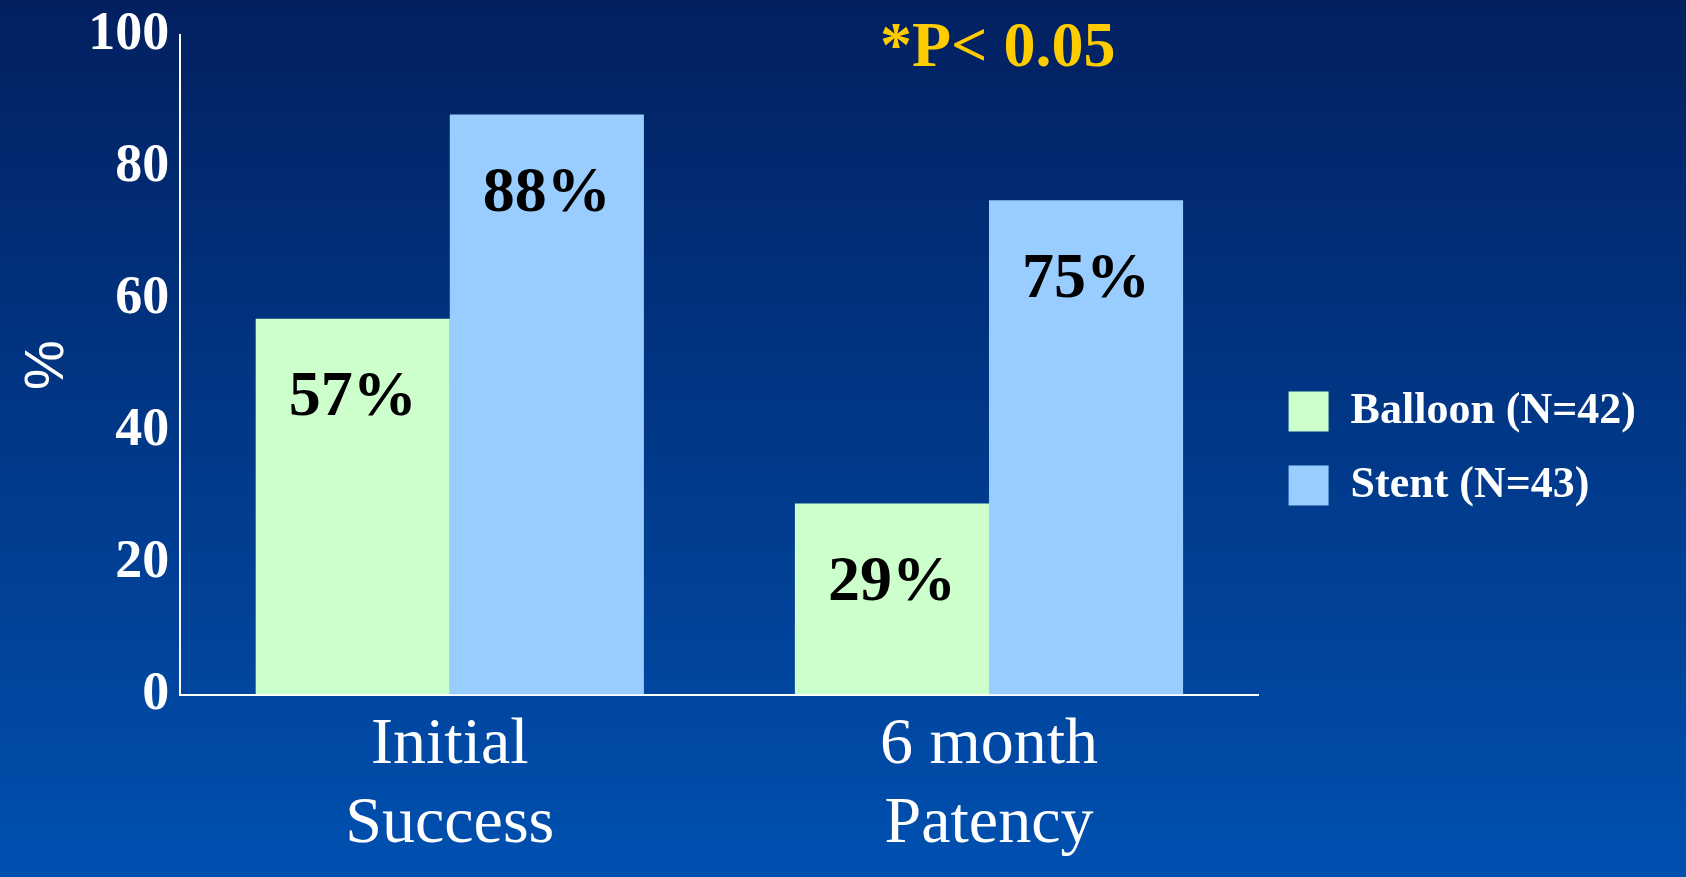 This screenshot has width=1686, height=877. I want to click on y-tick-label: 40, so click(142, 426).